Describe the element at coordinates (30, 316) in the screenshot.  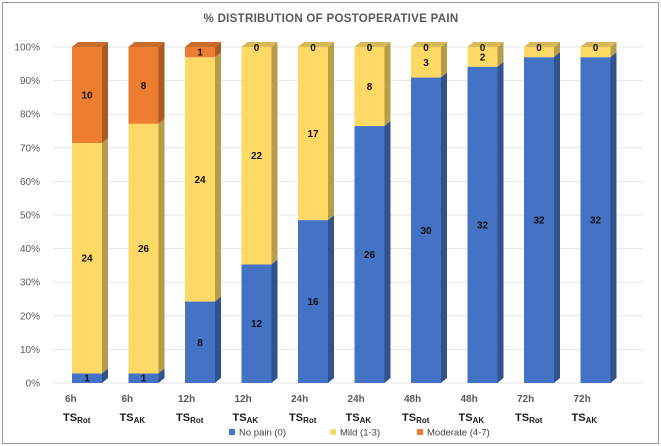
I see `y-tick-label: 20%` at that location.